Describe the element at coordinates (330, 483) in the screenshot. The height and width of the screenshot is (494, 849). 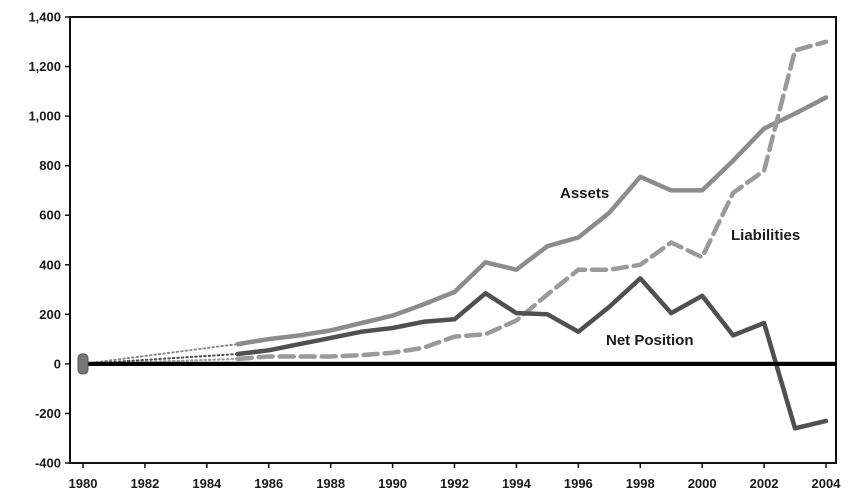
I see `x-tick-label: 1988` at that location.